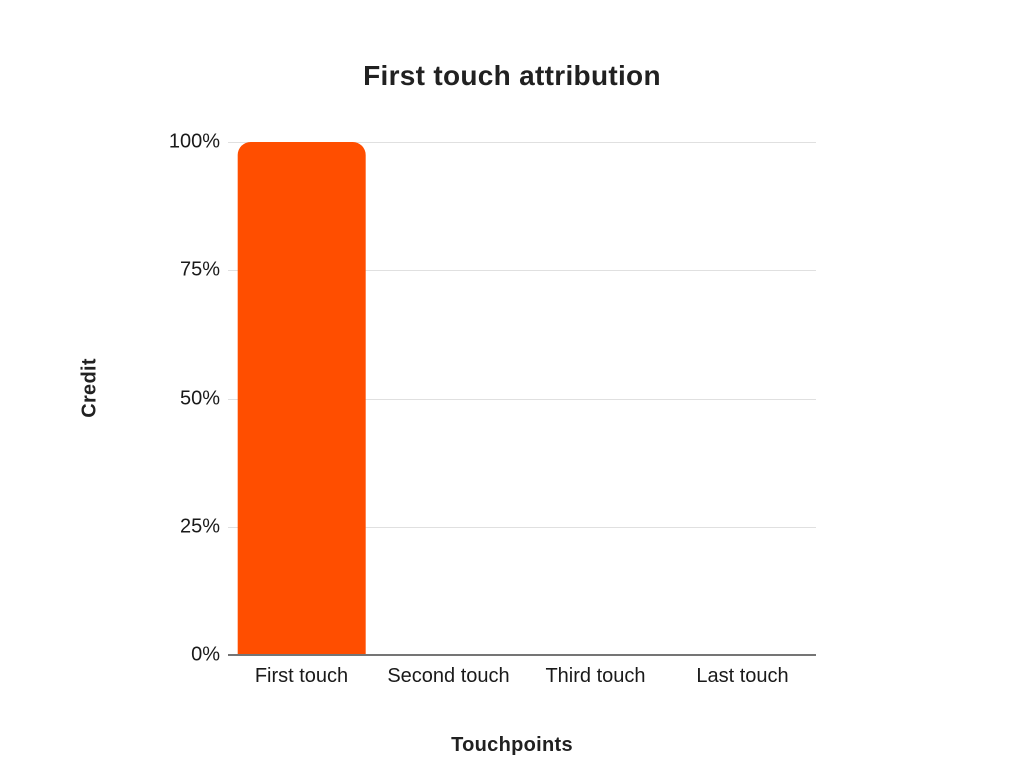 The width and height of the screenshot is (1024, 768). Describe the element at coordinates (742, 676) in the screenshot. I see `x-label-last-touch: Last touch` at that location.